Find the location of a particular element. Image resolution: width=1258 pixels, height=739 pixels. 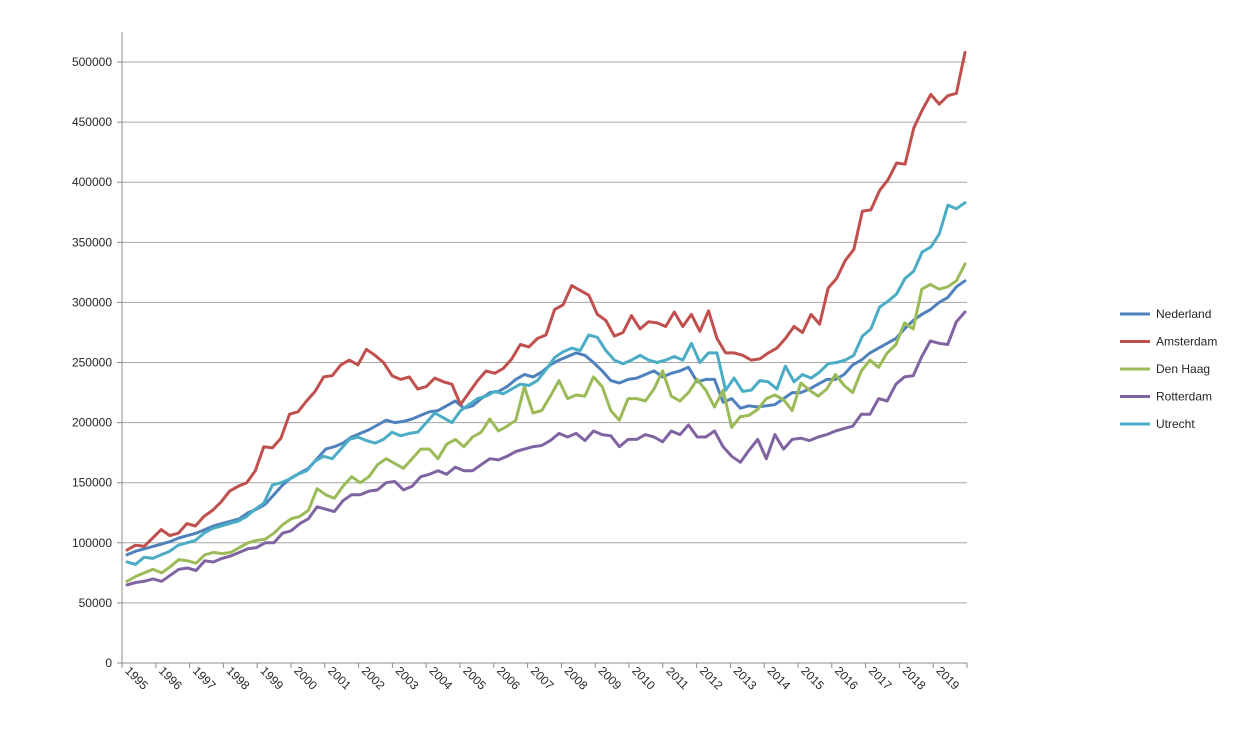

x-tick-label: 2008 is located at coordinates (576, 678).